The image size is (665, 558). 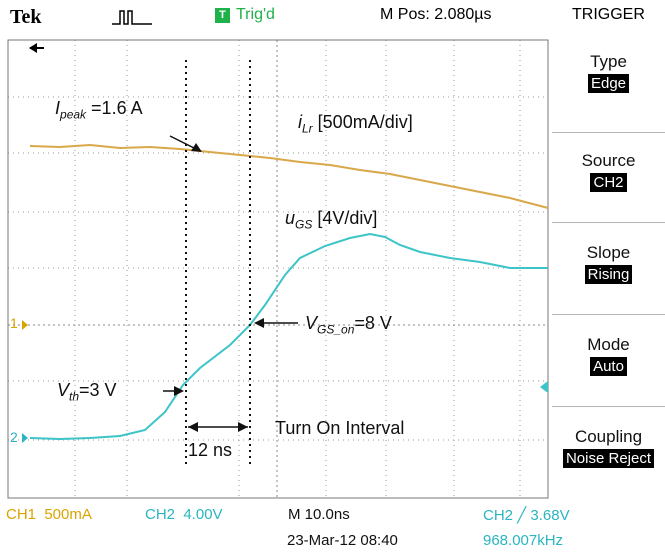 I want to click on ch1-current-trace, so click(x=289, y=176).